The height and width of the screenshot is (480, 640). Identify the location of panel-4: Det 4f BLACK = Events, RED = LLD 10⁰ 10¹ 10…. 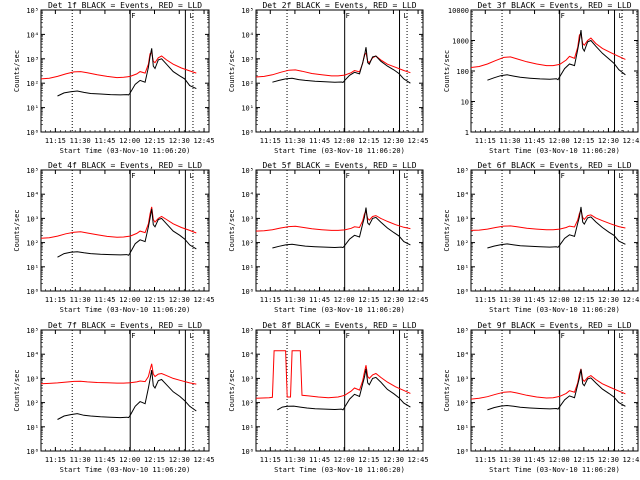
(114, 237).